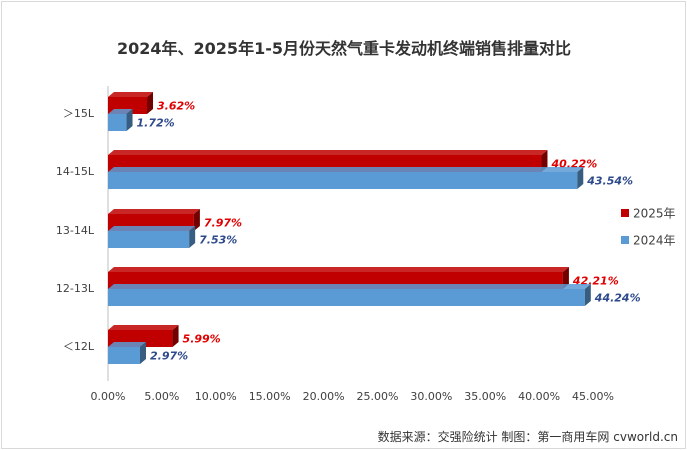 Image resolution: width=687 pixels, height=450 pixels. I want to click on source-note: 数据来源：交强险统计 制图：第一商用车网 cvworld.cn, so click(528, 436).